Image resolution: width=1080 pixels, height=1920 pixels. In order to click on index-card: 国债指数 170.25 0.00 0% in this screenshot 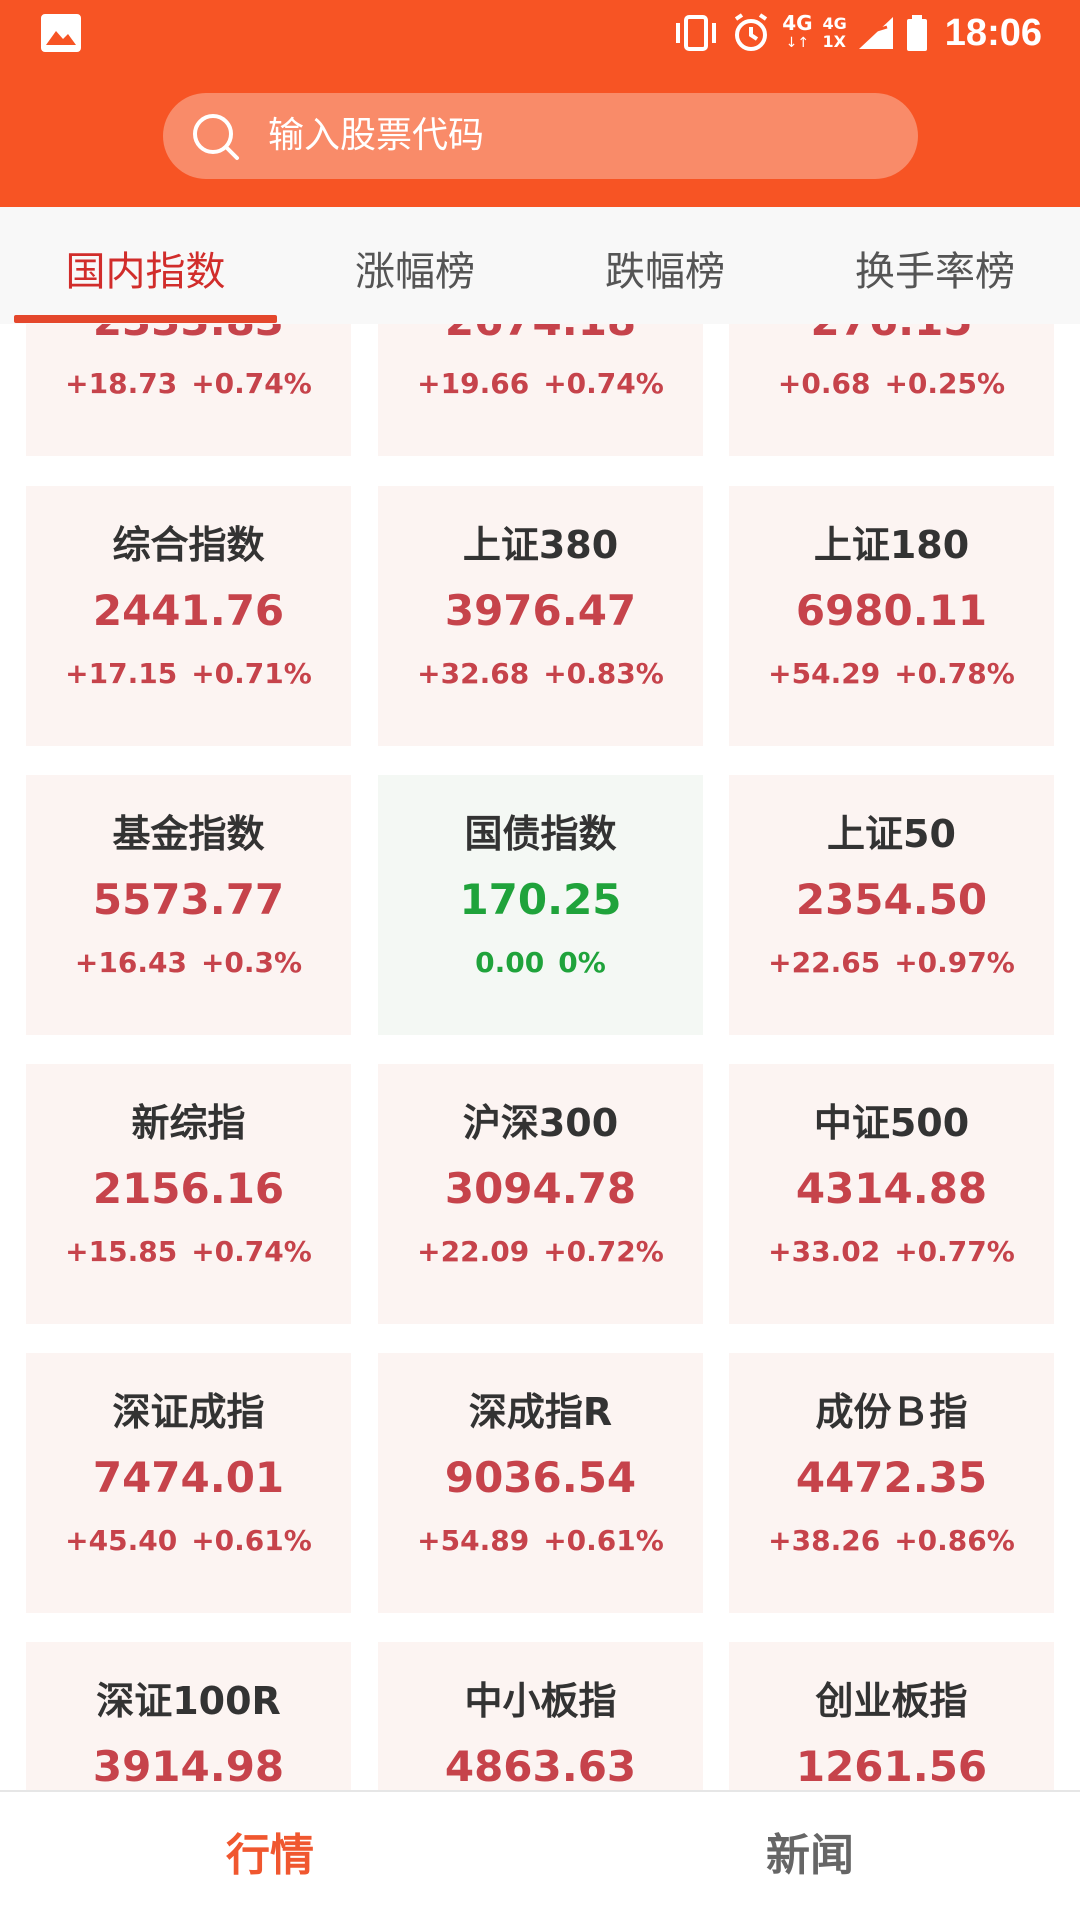, I will do `click(540, 905)`.